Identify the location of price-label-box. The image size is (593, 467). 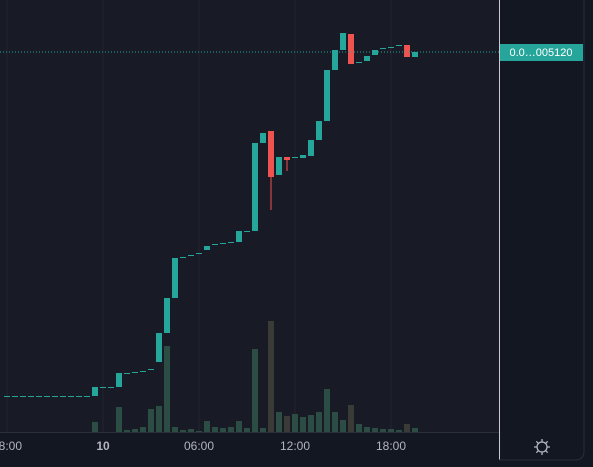
(541, 52).